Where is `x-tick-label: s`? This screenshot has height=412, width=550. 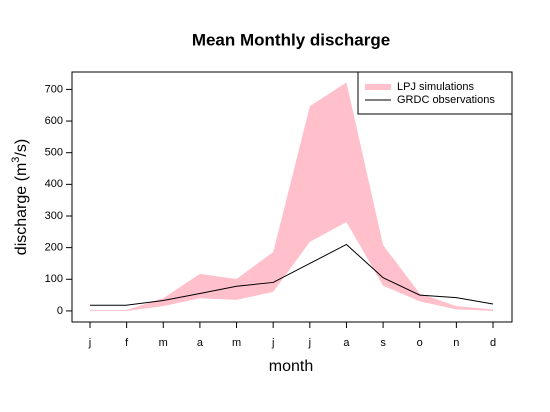
x-tick-label: s is located at coordinates (383, 343).